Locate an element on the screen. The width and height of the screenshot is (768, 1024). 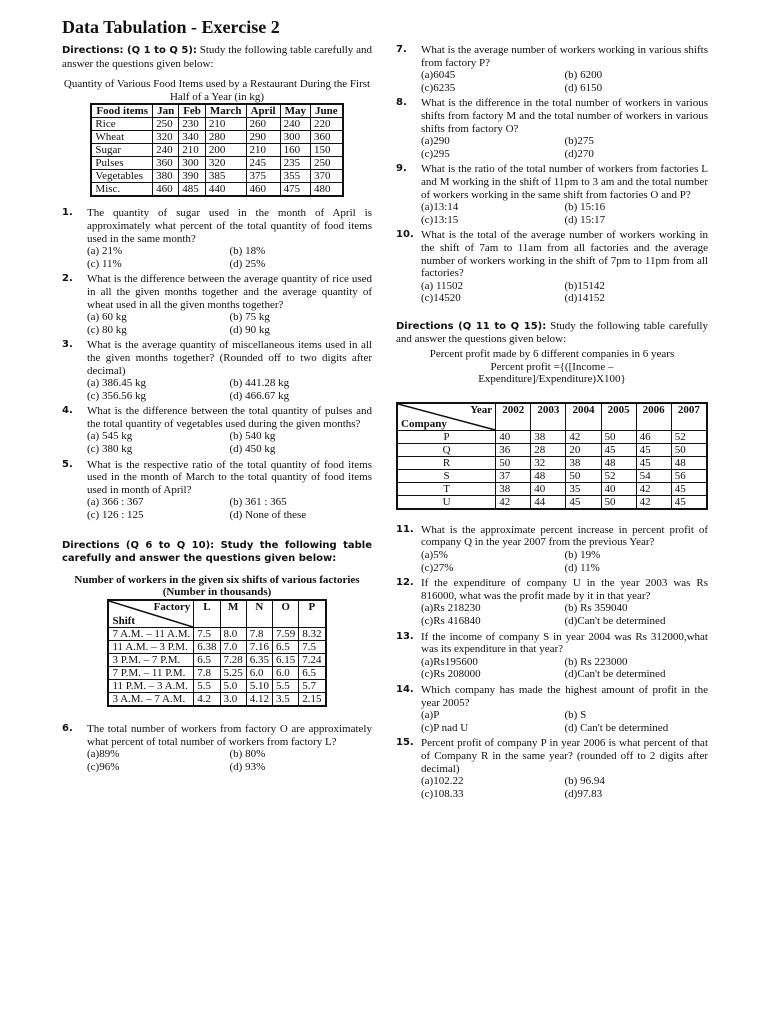
question-number: 3. is located at coordinates (67, 345).